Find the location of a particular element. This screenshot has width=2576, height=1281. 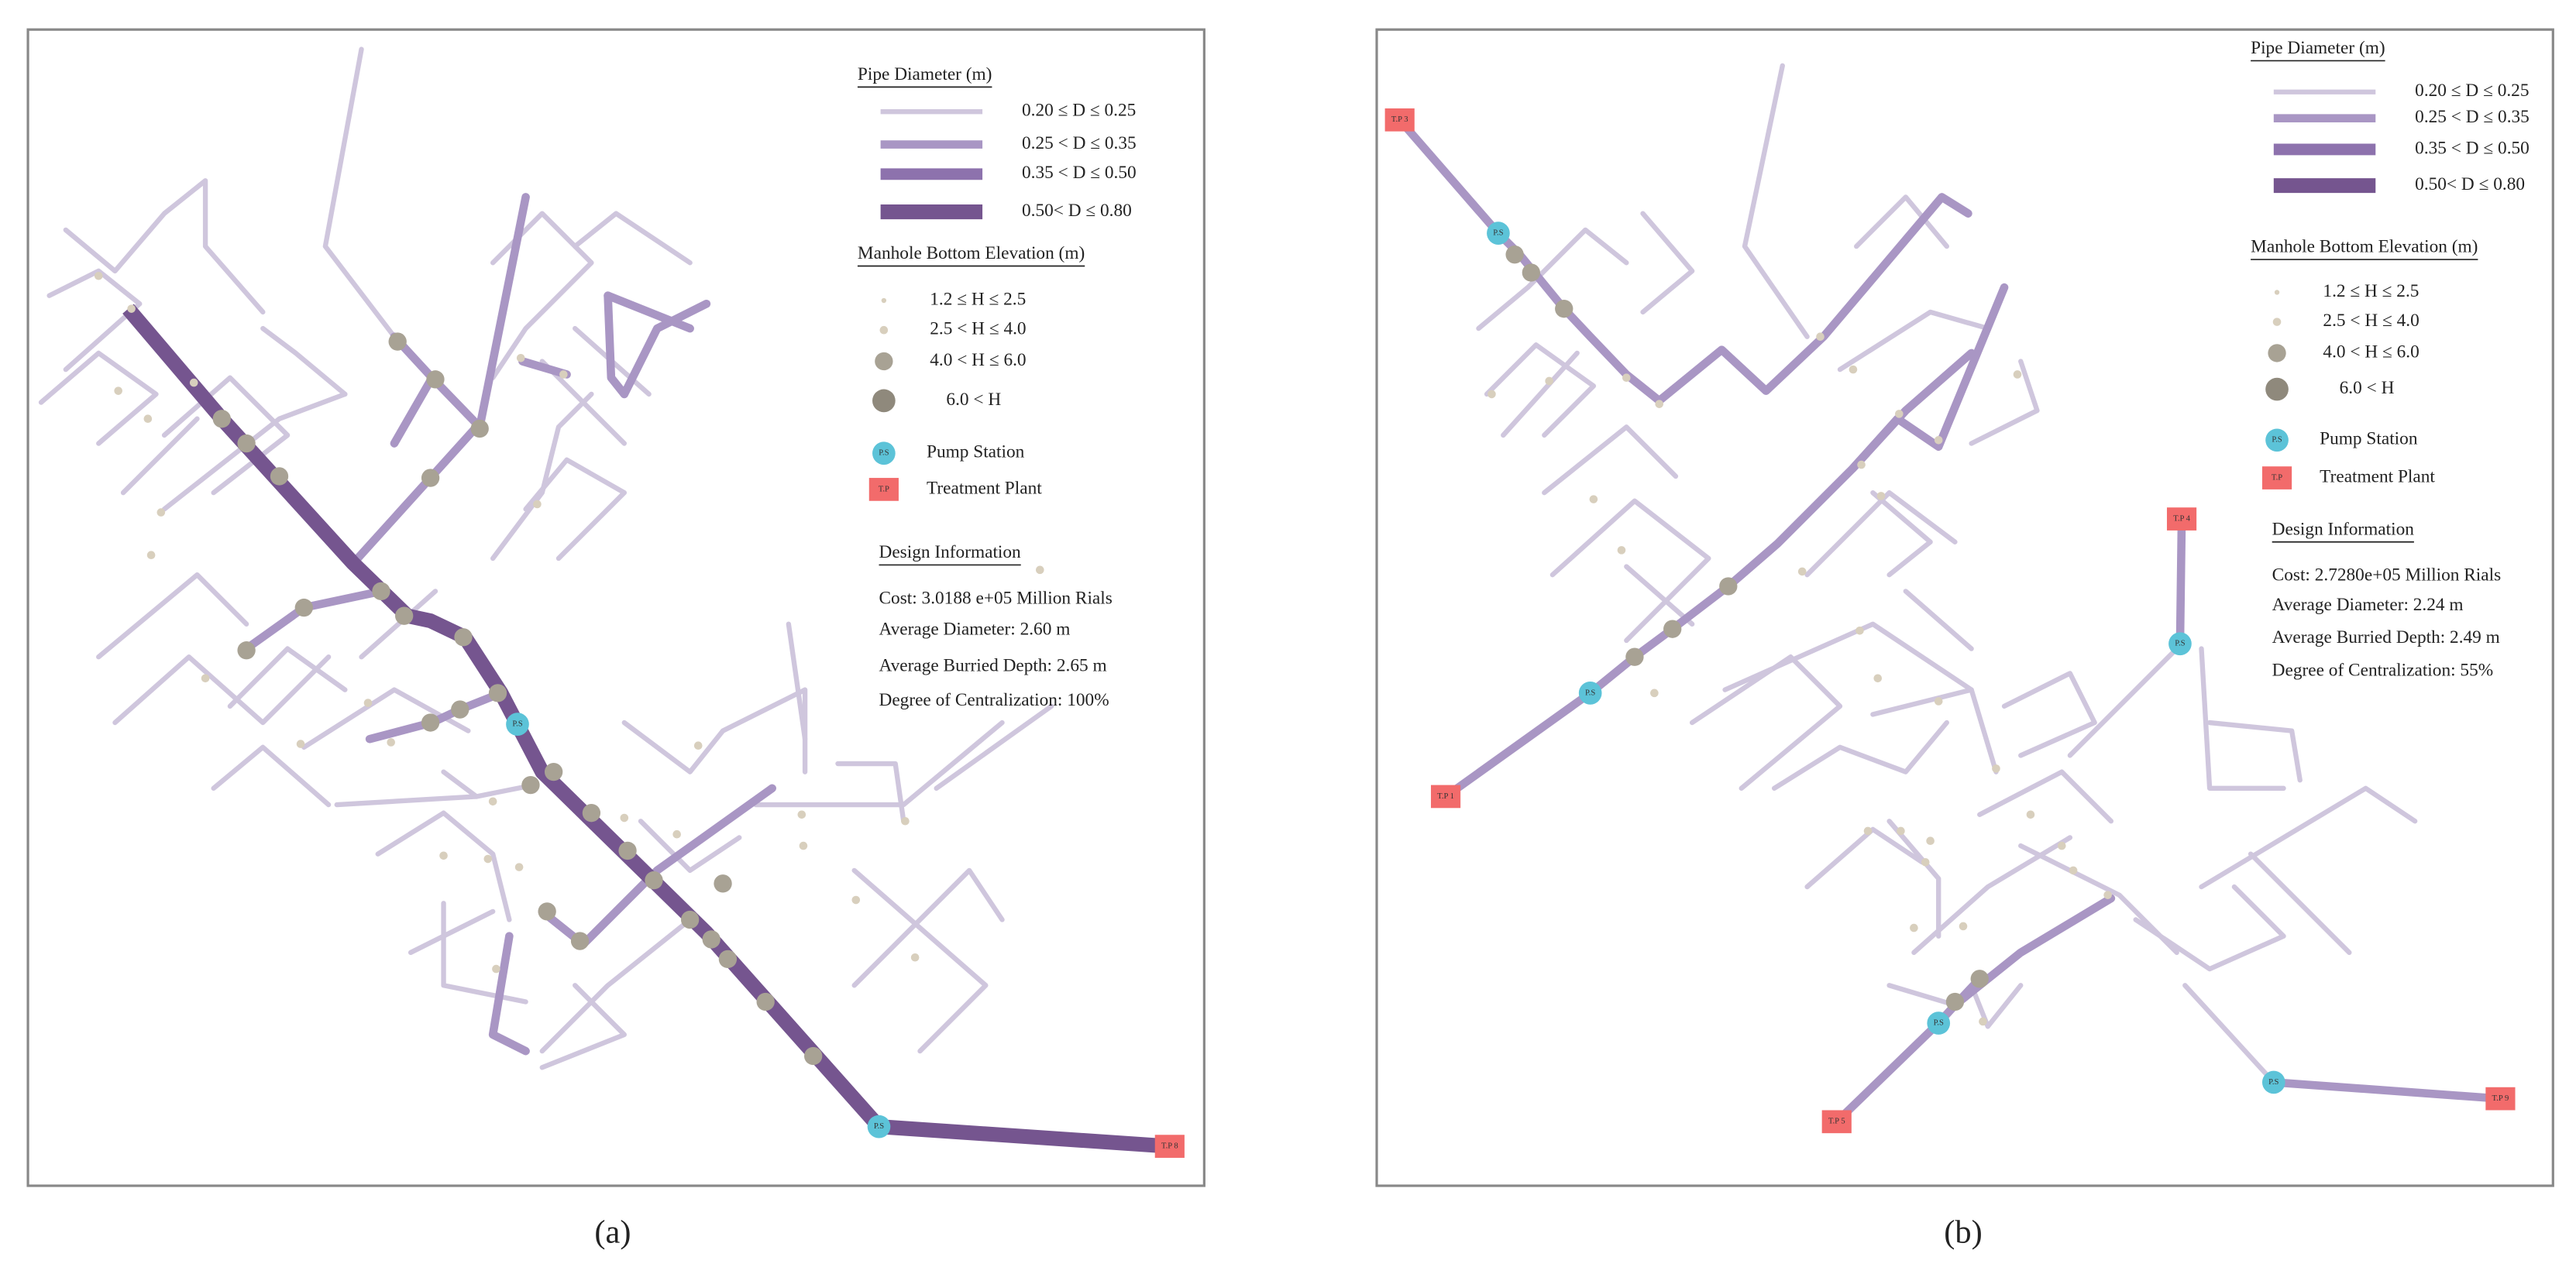

legend-label: 1.2 ≤ H ≤ 2.5 is located at coordinates (978, 299).